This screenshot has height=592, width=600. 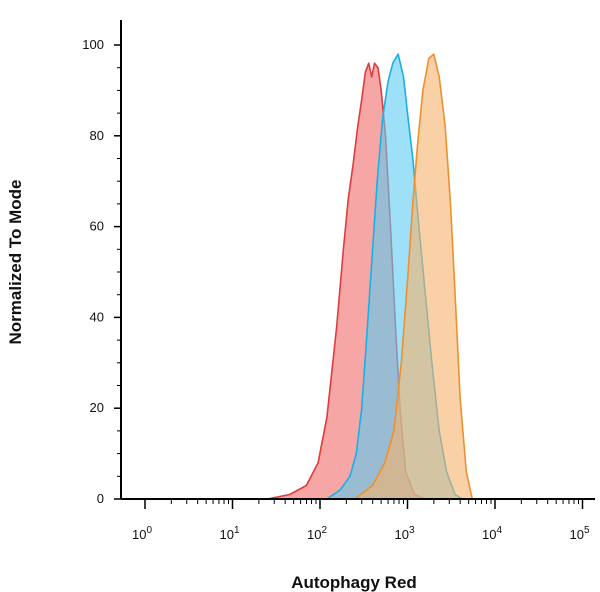 I want to click on y-tick-label: 0, so click(x=100, y=498).